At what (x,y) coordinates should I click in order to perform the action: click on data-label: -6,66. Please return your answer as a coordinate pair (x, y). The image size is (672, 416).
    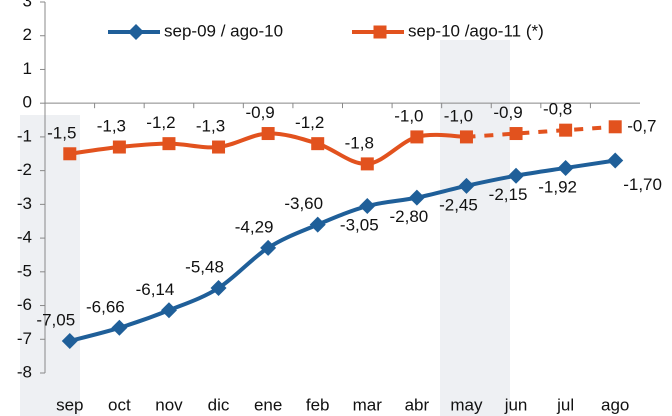
    Looking at the image, I should click on (105, 306).